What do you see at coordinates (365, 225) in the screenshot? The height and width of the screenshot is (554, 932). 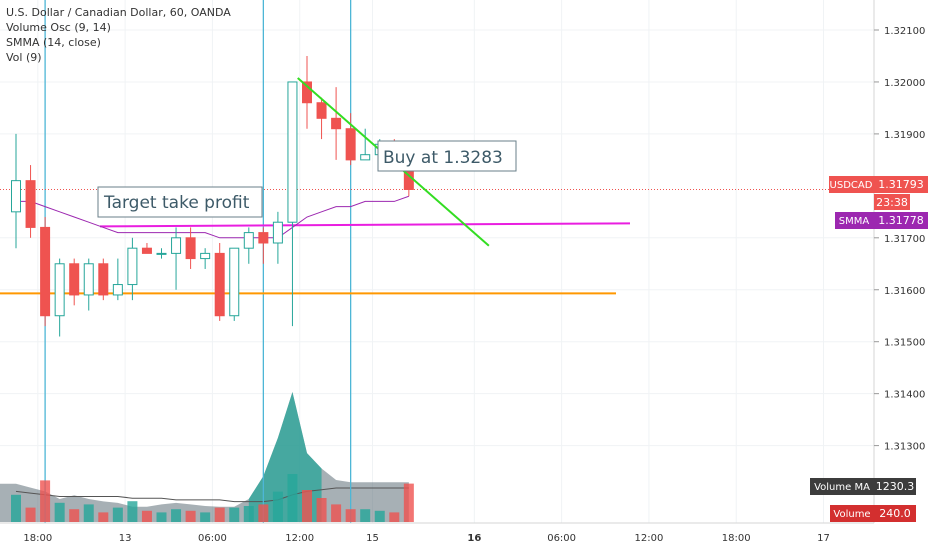 I see `target-level-line` at bounding box center [365, 225].